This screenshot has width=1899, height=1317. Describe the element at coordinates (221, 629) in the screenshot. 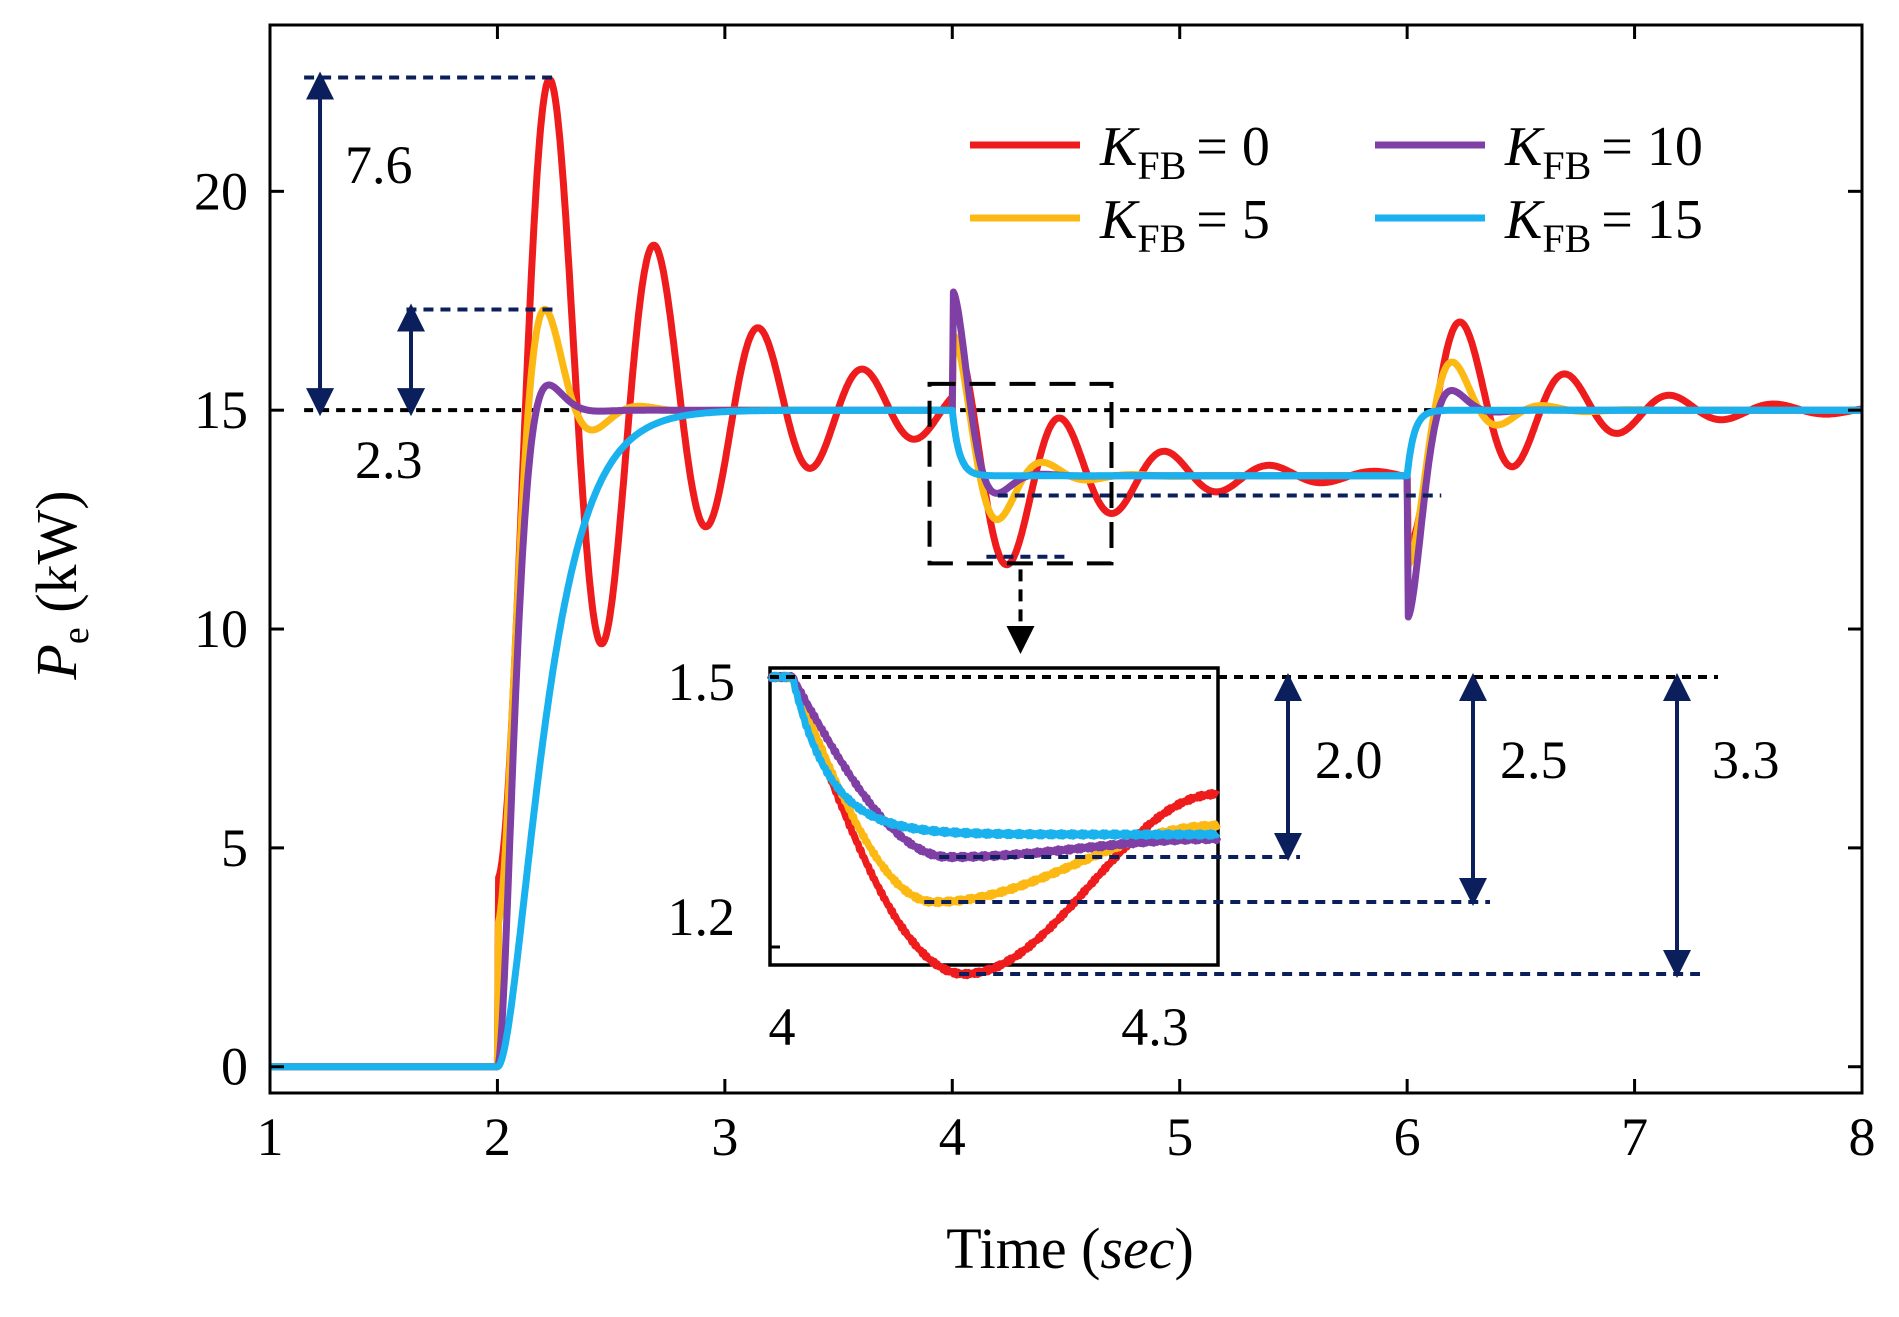

I see `y-tick-label: 10` at that location.